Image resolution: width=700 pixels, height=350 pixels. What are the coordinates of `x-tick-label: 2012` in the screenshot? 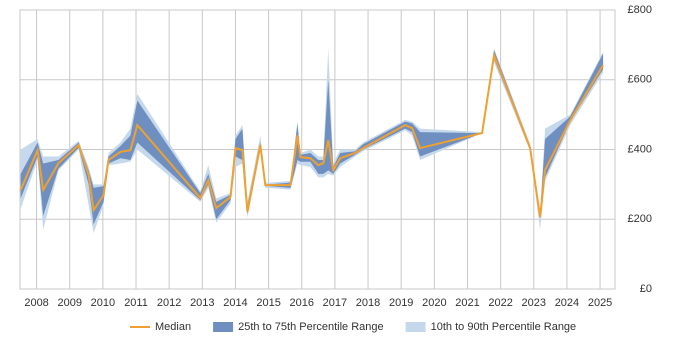 It's located at (169, 303).